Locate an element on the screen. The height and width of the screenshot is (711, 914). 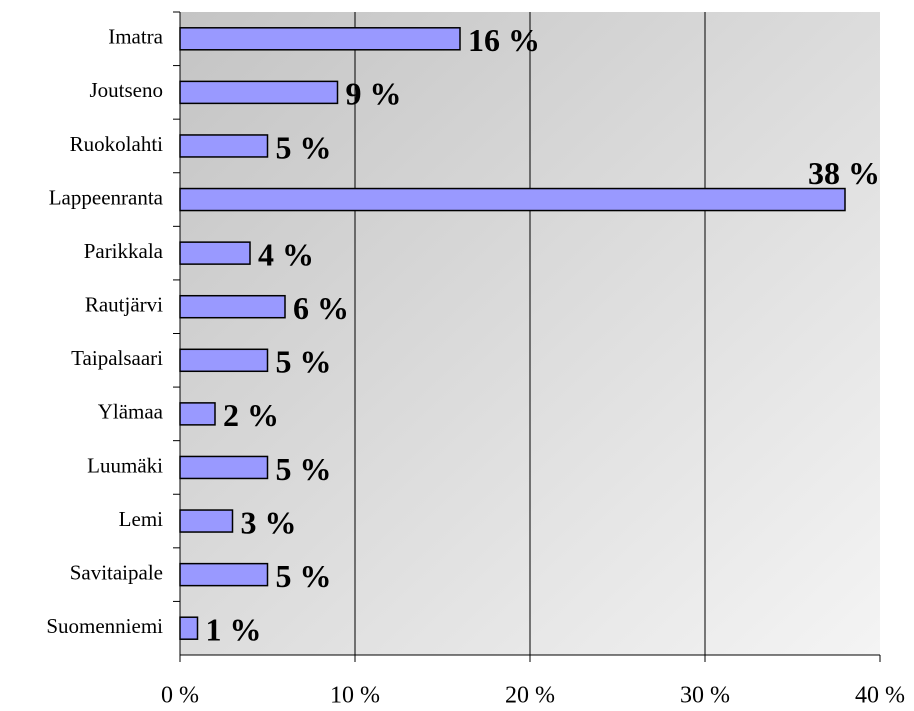
y-tick-label: Rautjärvi is located at coordinates (124, 305).